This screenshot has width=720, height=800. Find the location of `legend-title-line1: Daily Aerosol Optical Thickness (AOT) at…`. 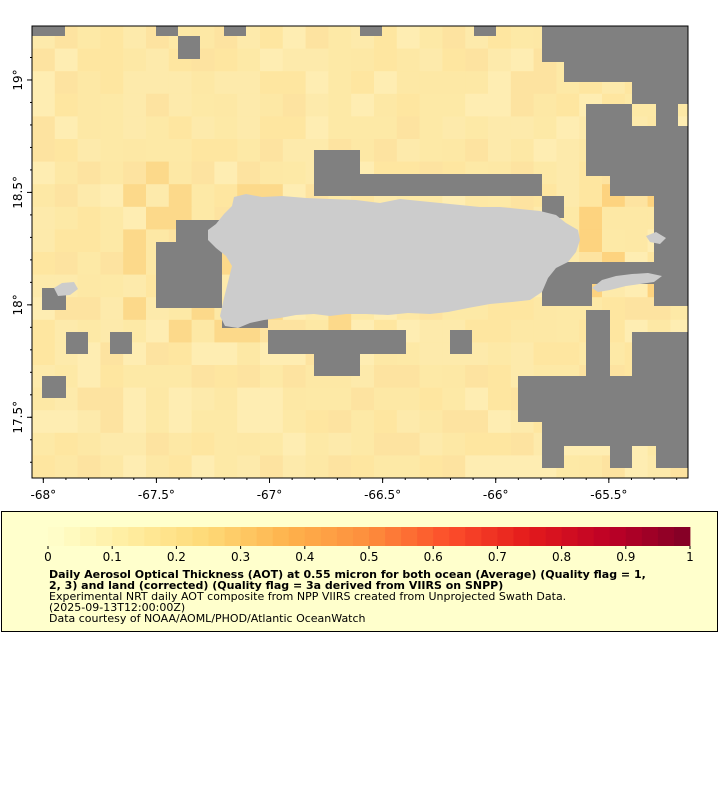

legend-title-line1: Daily Aerosol Optical Thickness (AOT) at… is located at coordinates (347, 574).